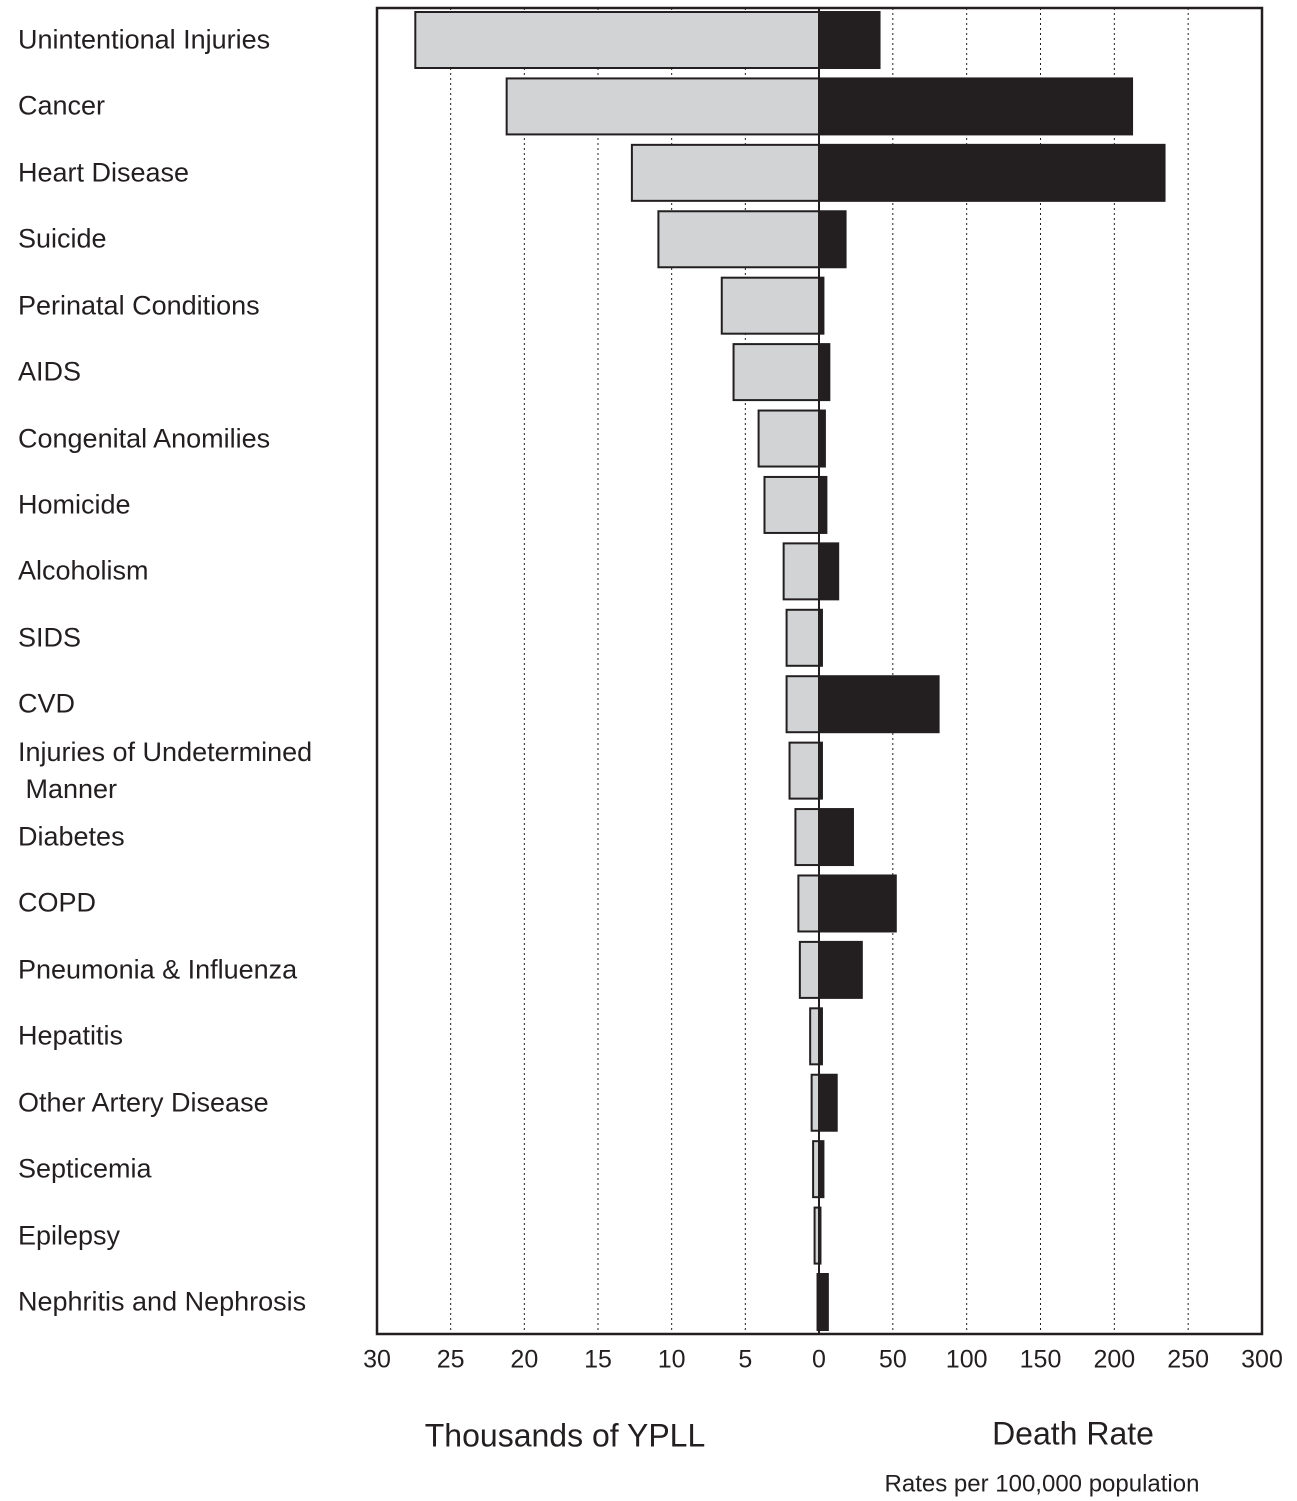  I want to click on x-tick-label: 5, so click(745, 1360).